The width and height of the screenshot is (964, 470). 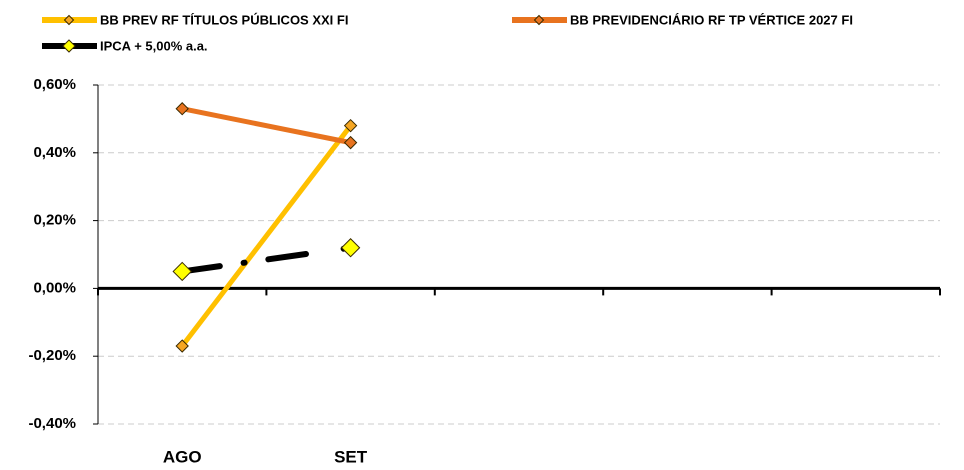 I want to click on y-tick-label: 0,40%, so click(x=54, y=152).